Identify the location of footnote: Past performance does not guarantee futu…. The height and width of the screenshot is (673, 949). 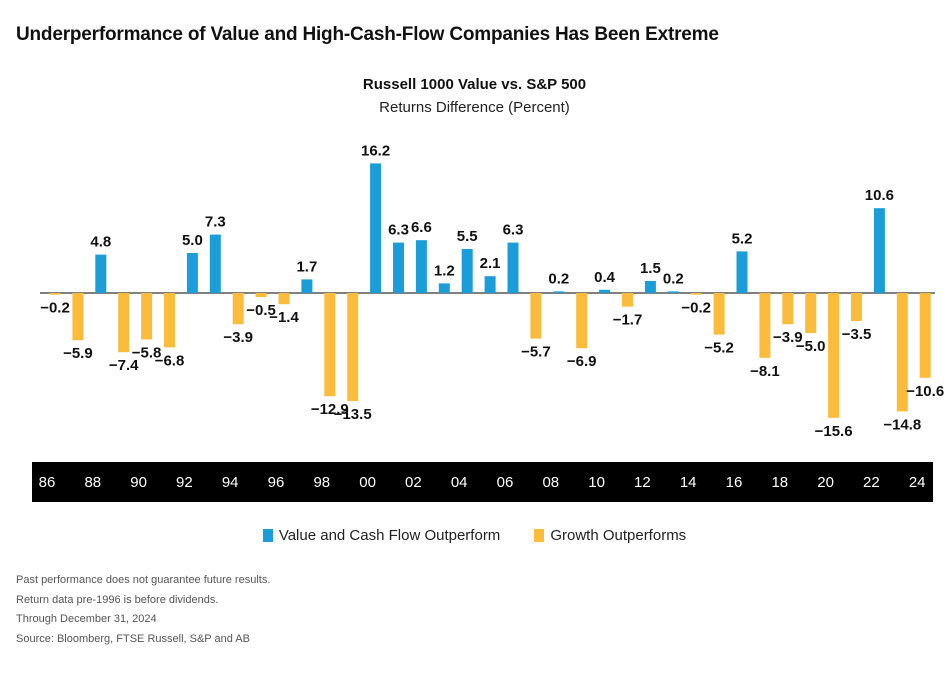
(143, 580).